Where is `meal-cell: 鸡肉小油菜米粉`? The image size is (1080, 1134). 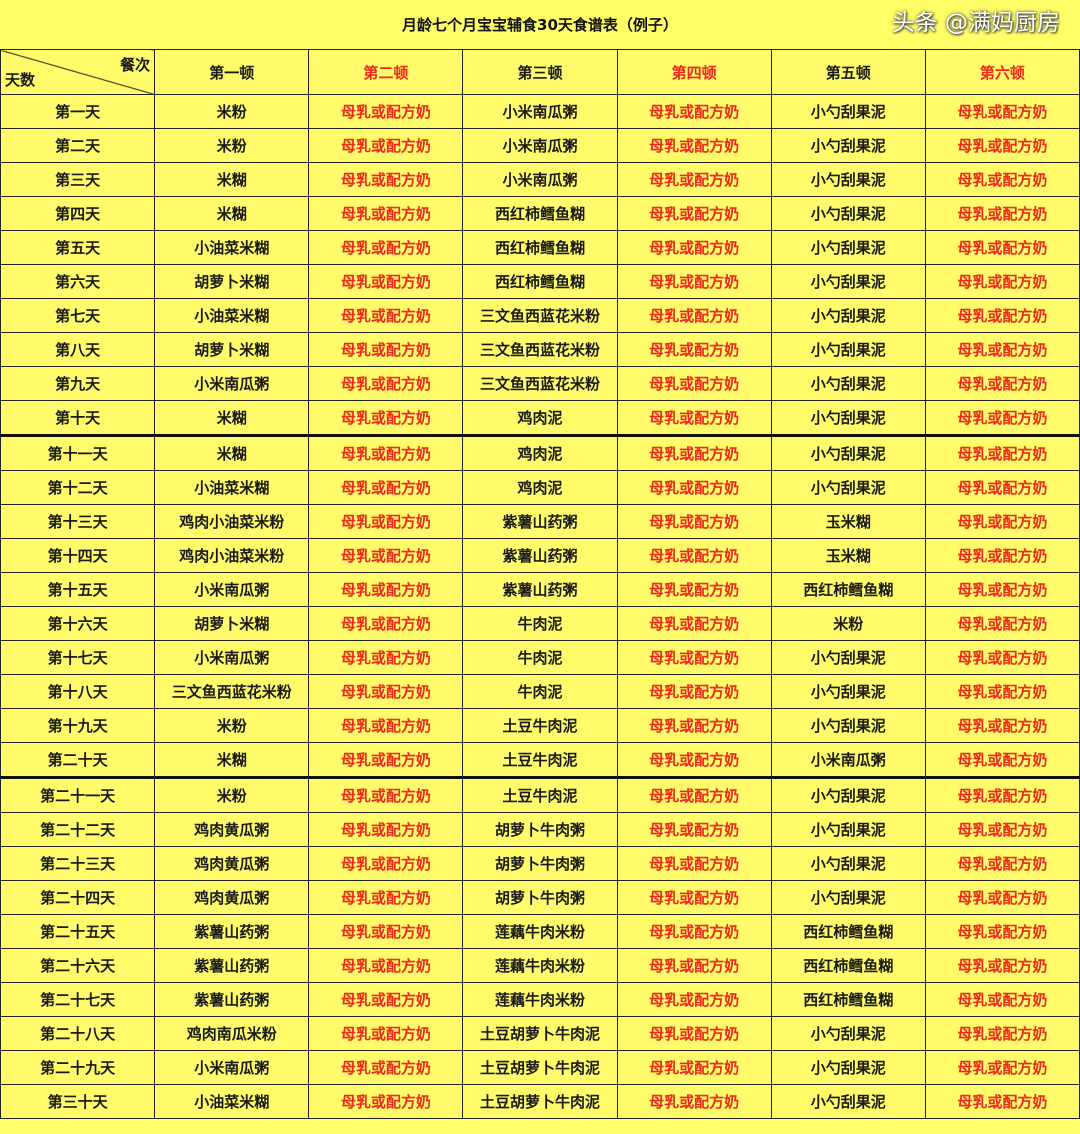 meal-cell: 鸡肉小油菜米粉 is located at coordinates (232, 521).